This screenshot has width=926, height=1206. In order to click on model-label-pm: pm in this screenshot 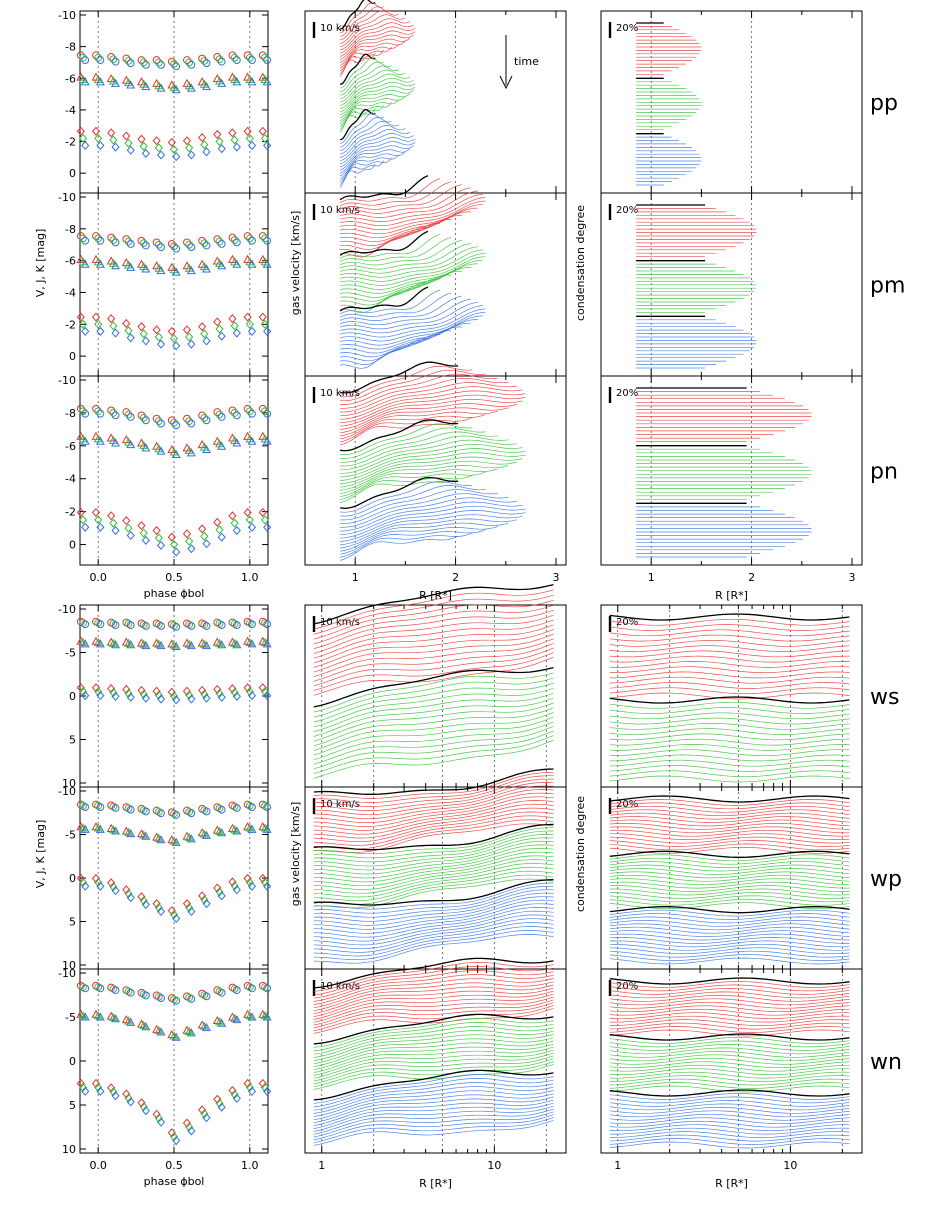, I will do `click(887, 286)`.